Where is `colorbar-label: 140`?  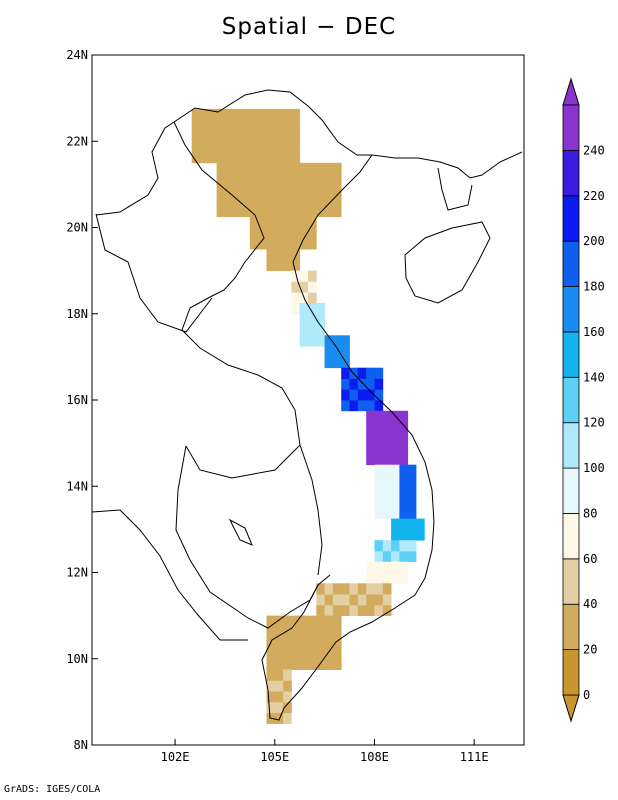
colorbar-label: 140 is located at coordinates (594, 377).